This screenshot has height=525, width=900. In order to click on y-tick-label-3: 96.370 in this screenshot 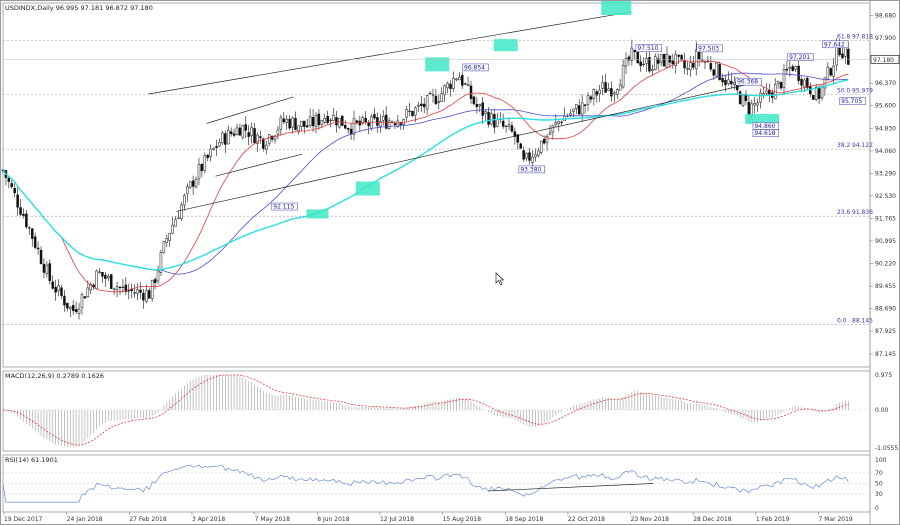, I will do `click(885, 83)`.